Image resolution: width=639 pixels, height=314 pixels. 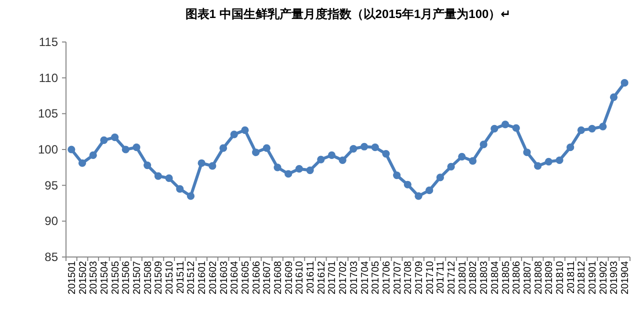 What do you see at coordinates (604, 277) in the screenshot?
I see `x-tick-label: 201902` at bounding box center [604, 277].